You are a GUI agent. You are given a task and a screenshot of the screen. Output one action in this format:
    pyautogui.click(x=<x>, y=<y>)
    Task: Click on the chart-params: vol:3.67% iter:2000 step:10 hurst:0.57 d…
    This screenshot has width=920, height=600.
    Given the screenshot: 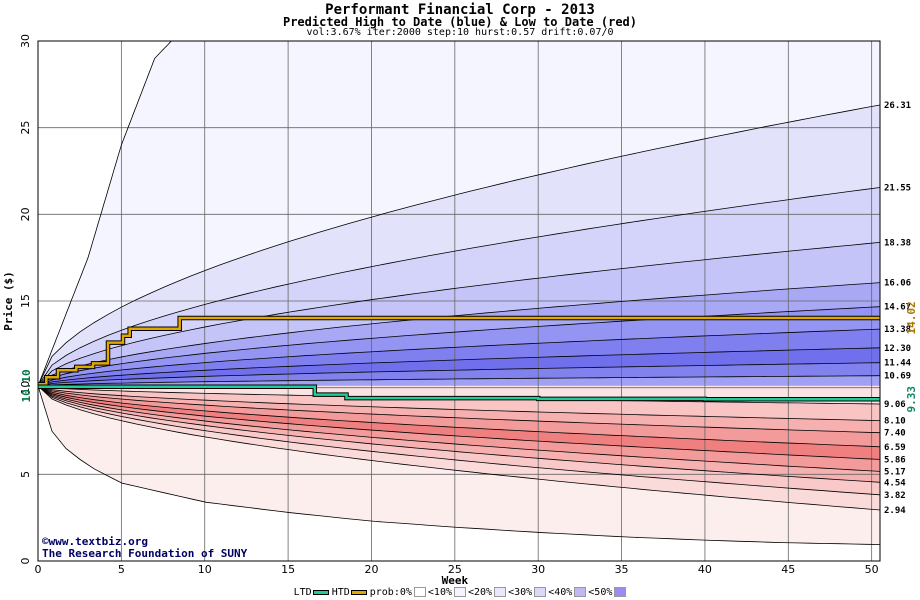 What is the action you would take?
    pyautogui.click(x=460, y=32)
    